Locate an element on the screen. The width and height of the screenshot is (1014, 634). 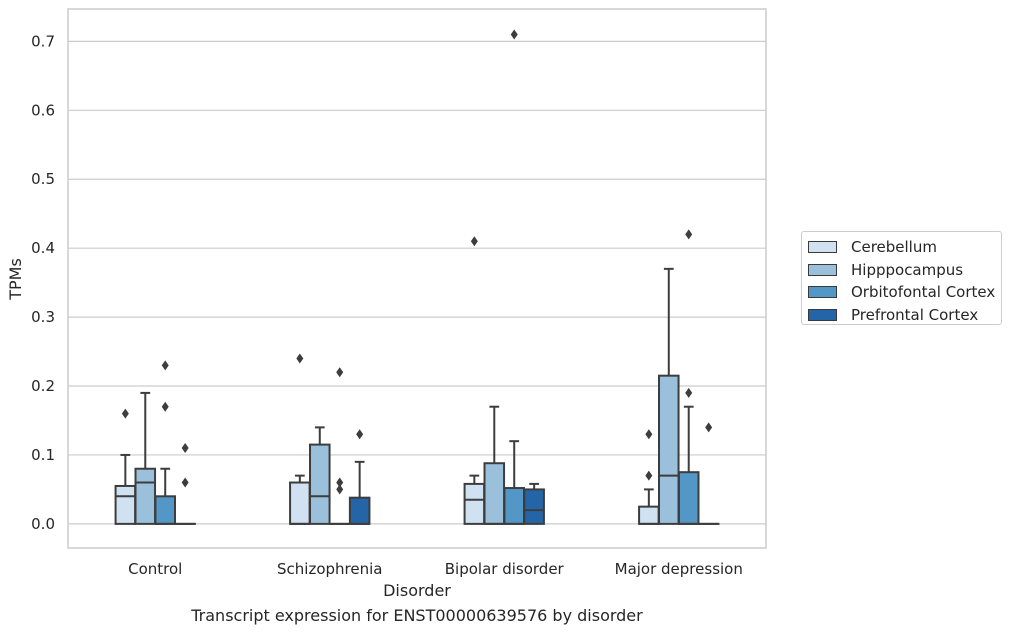
legend-item: Cerebellum is located at coordinates (872, 247).